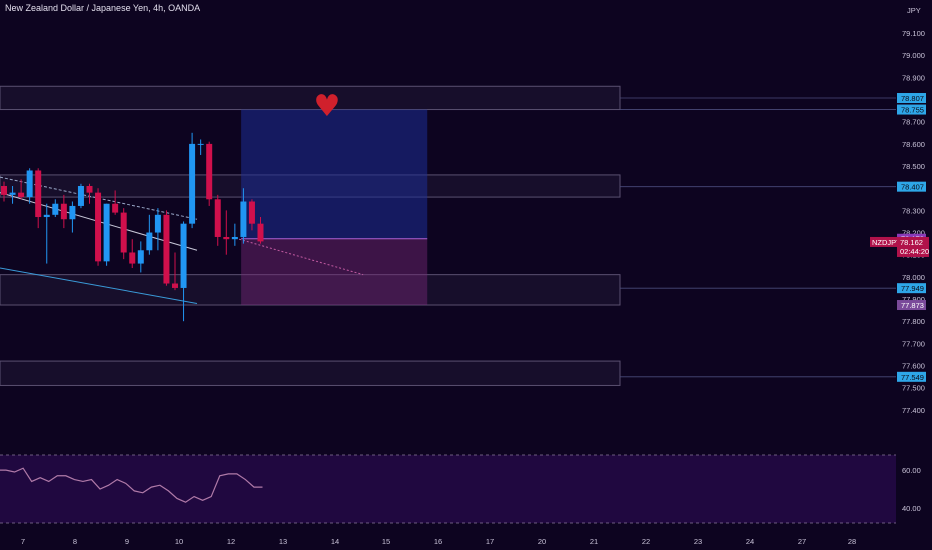 This screenshot has height=550, width=932. What do you see at coordinates (913, 144) in the screenshot?
I see `price-tick-label: 78.600` at bounding box center [913, 144].